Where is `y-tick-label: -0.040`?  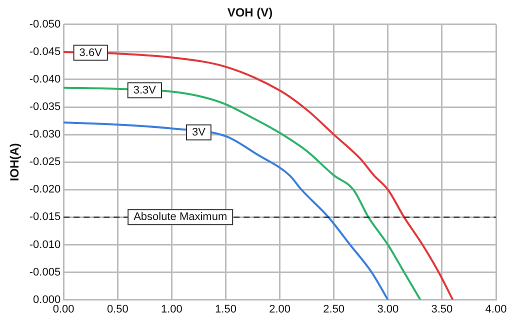 y-tick-label: -0.040 is located at coordinates (45, 80).